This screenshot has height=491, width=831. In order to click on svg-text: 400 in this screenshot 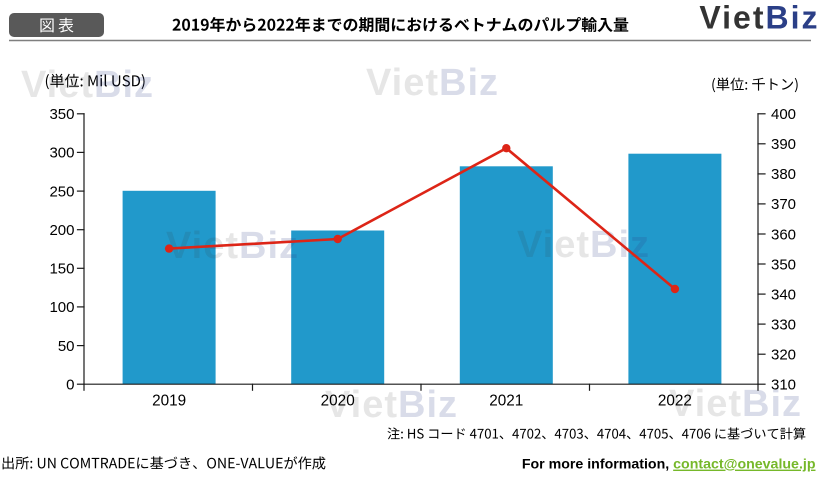, I will do `click(783, 114)`.